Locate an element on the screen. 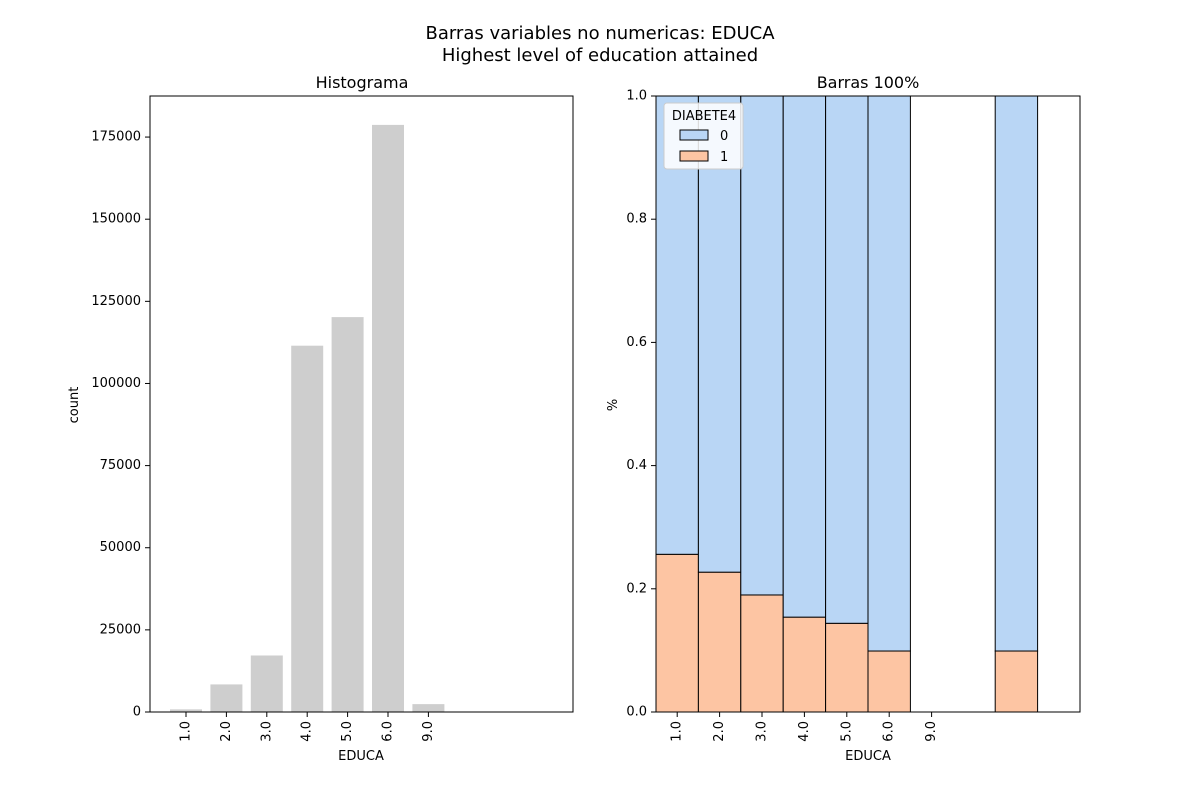 Image resolution: width=1200 pixels, height=800 pixels. stacked-xtick-label-4.0: 4.0 is located at coordinates (804, 731).